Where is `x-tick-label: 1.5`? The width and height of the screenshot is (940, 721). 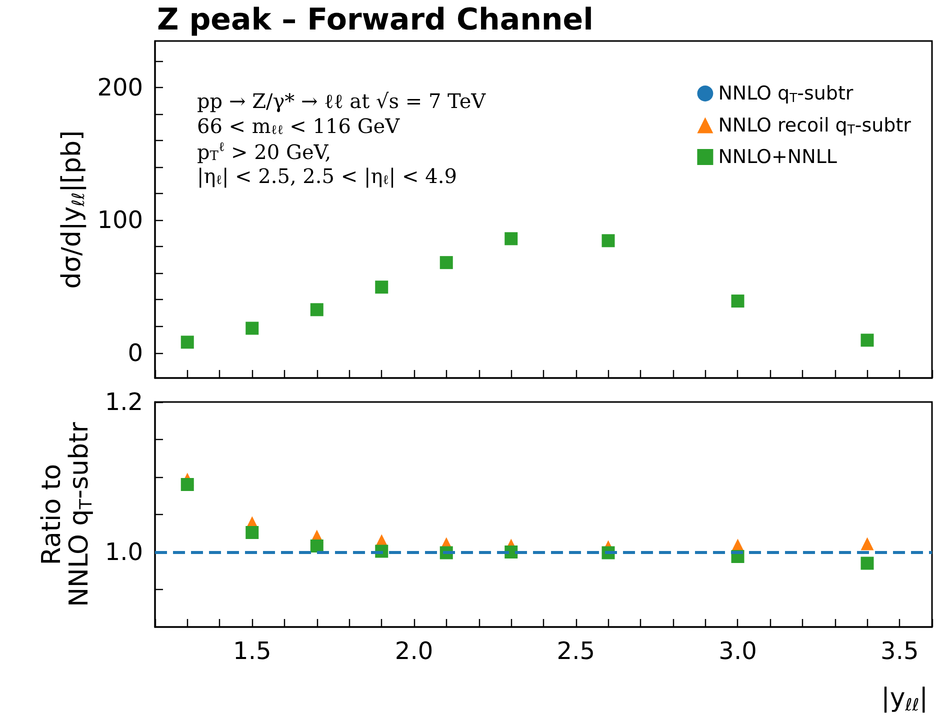 x-tick-label: 1.5 is located at coordinates (252, 651).